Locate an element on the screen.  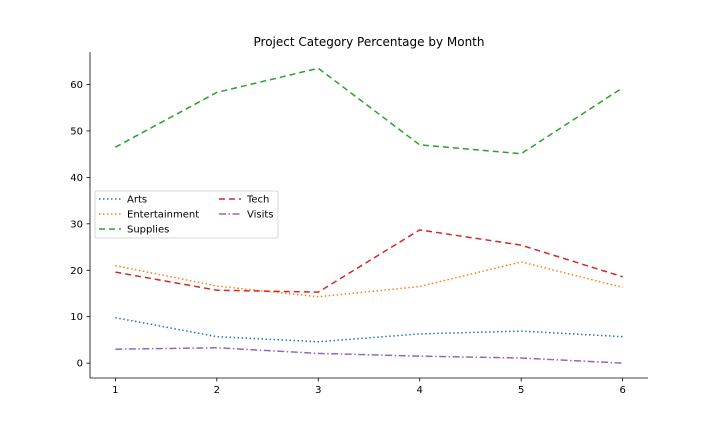
series-line-supplies is located at coordinates (369, 111).